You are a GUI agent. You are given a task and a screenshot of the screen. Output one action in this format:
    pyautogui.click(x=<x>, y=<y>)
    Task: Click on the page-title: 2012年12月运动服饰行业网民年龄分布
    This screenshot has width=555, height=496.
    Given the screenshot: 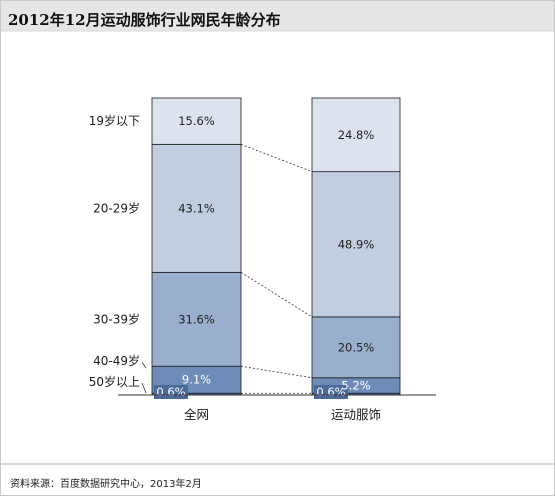 What is the action you would take?
    pyautogui.click(x=144, y=20)
    